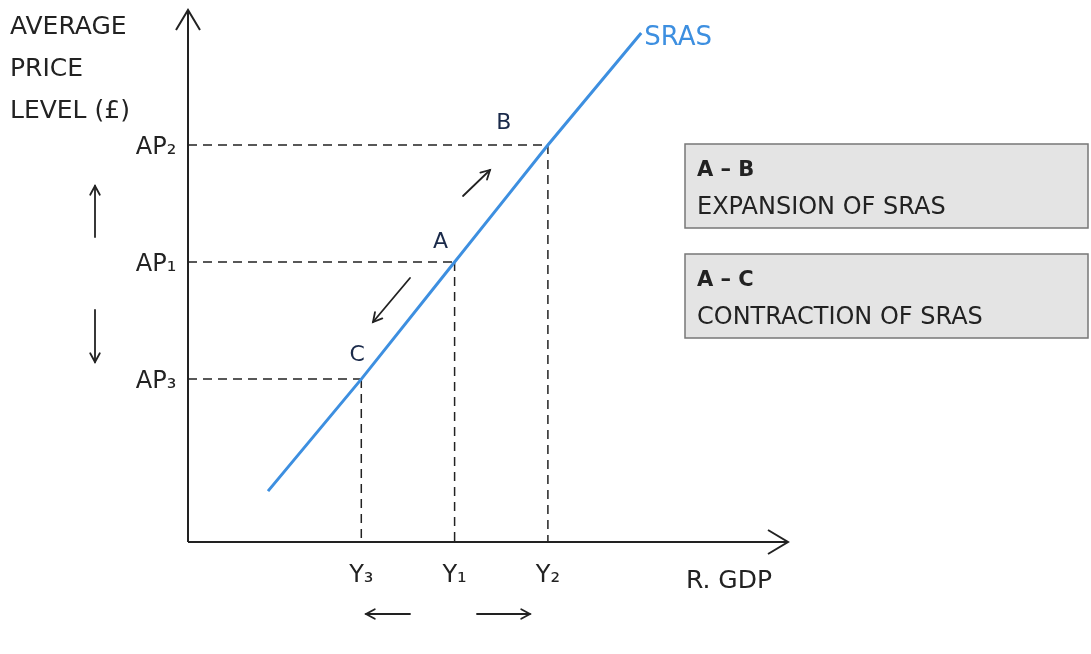  What do you see at coordinates (357, 354) in the screenshot?
I see `annotation: C` at bounding box center [357, 354].